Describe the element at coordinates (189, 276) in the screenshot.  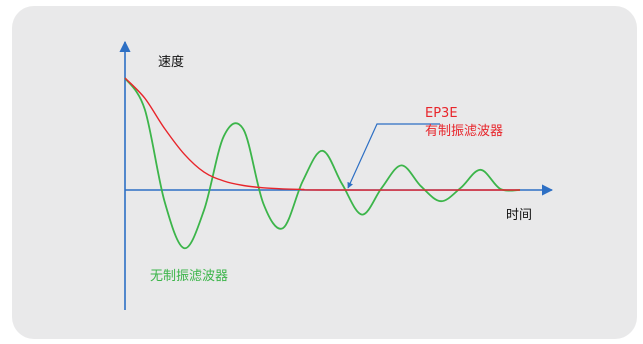
I see `annotation-no-filter: 无制振滤波器` at that location.